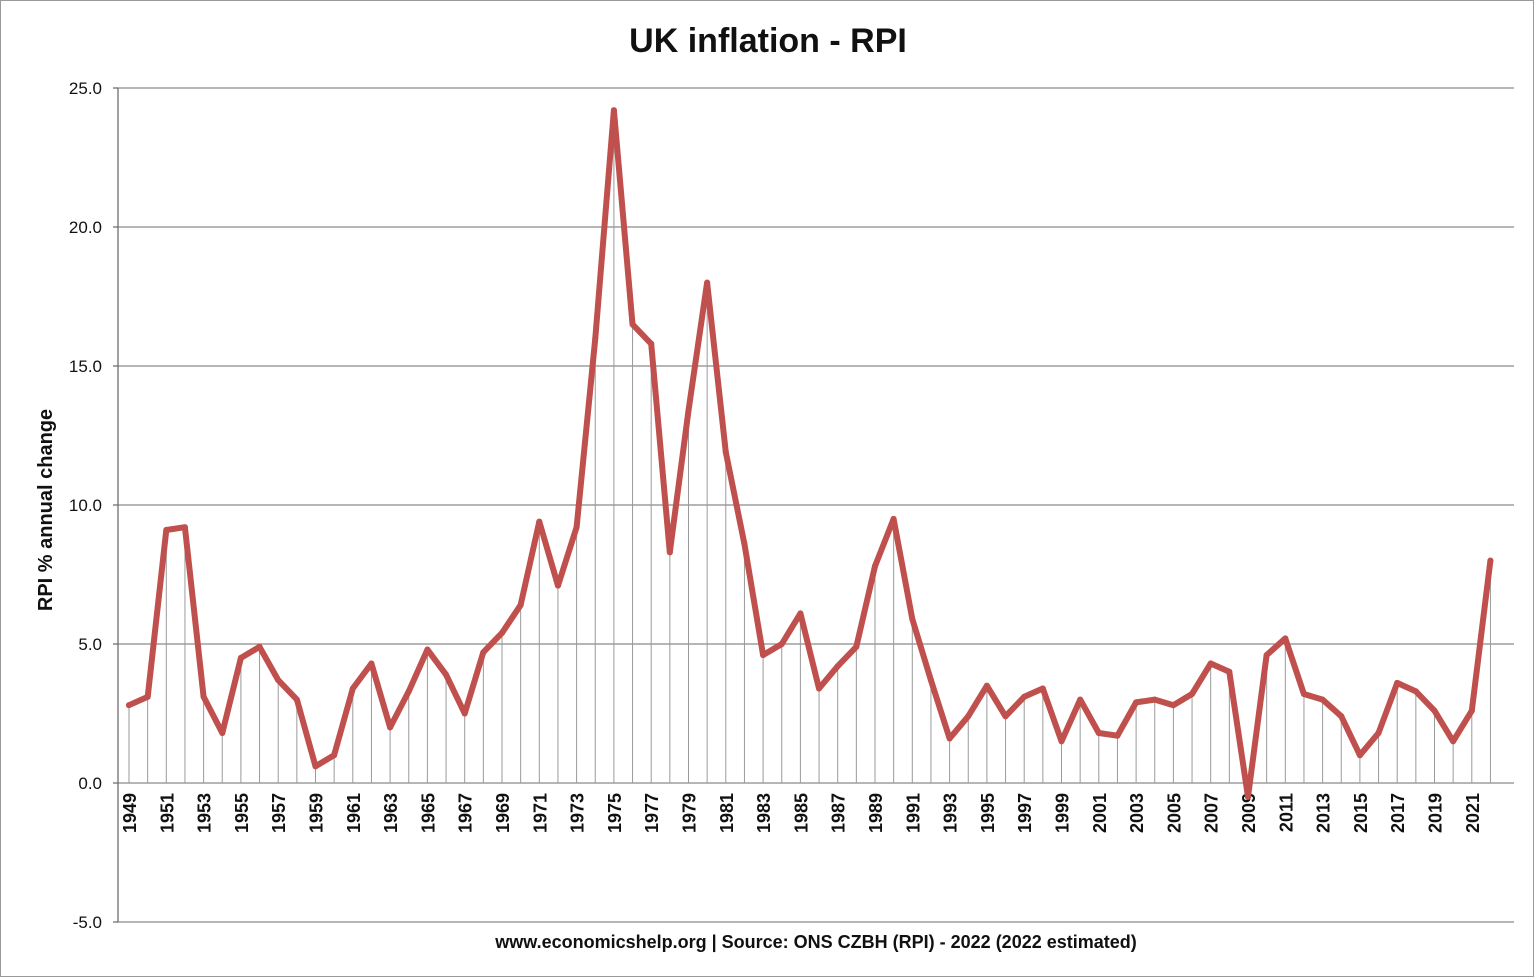 Image resolution: width=1536 pixels, height=979 pixels. Describe the element at coordinates (317, 813) in the screenshot. I see `x-tick-label: 1959` at that location.